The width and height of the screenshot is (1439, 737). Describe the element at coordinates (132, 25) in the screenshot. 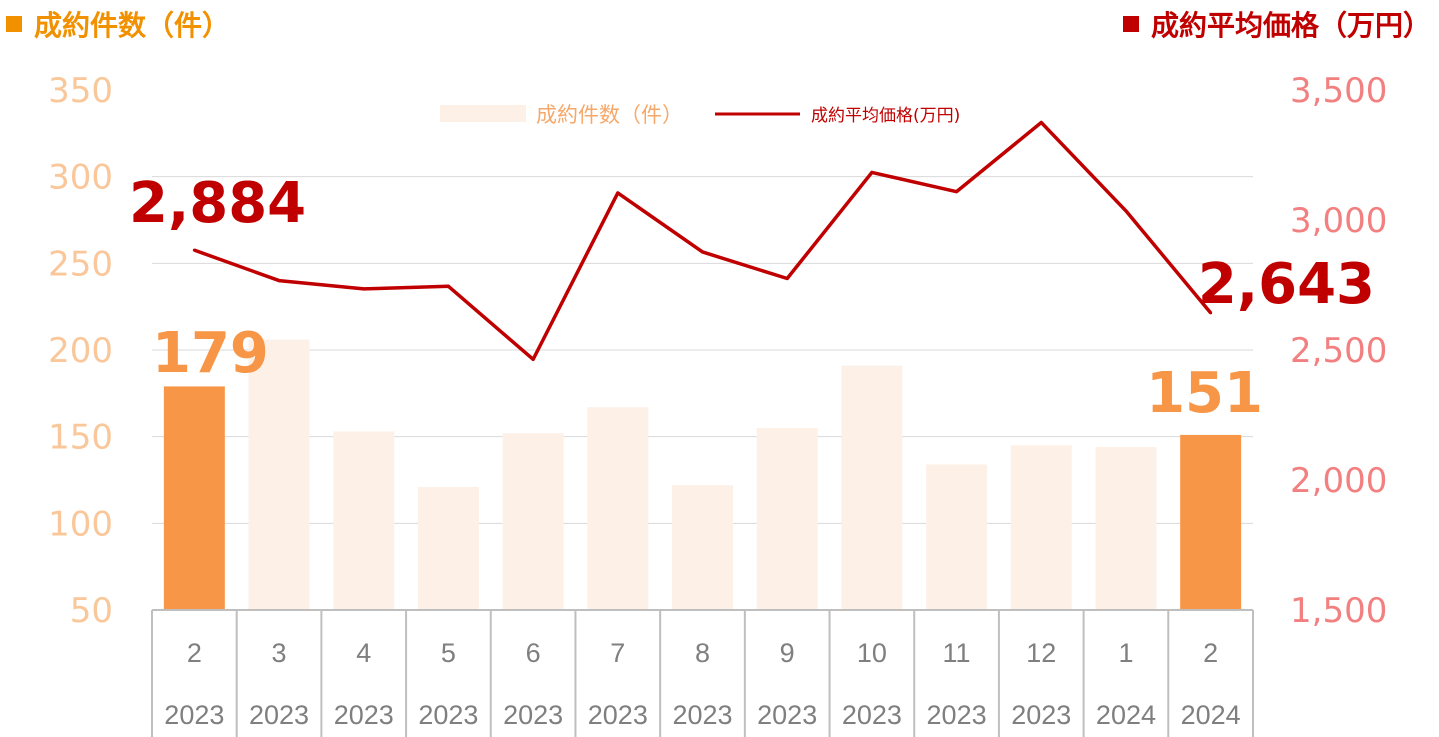

I see `left-header-label: 成約件数（件）` at that location.